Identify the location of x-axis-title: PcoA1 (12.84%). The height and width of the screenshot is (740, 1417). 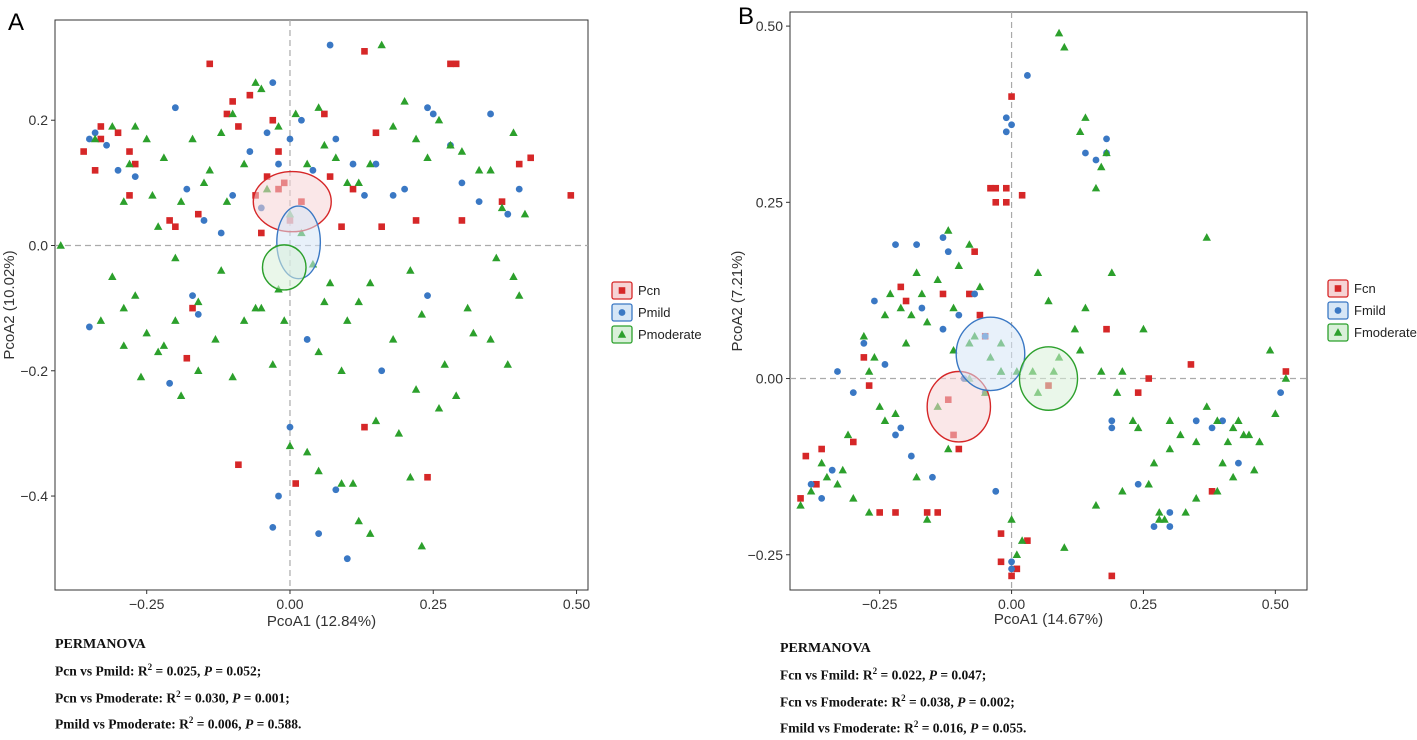
(321, 621).